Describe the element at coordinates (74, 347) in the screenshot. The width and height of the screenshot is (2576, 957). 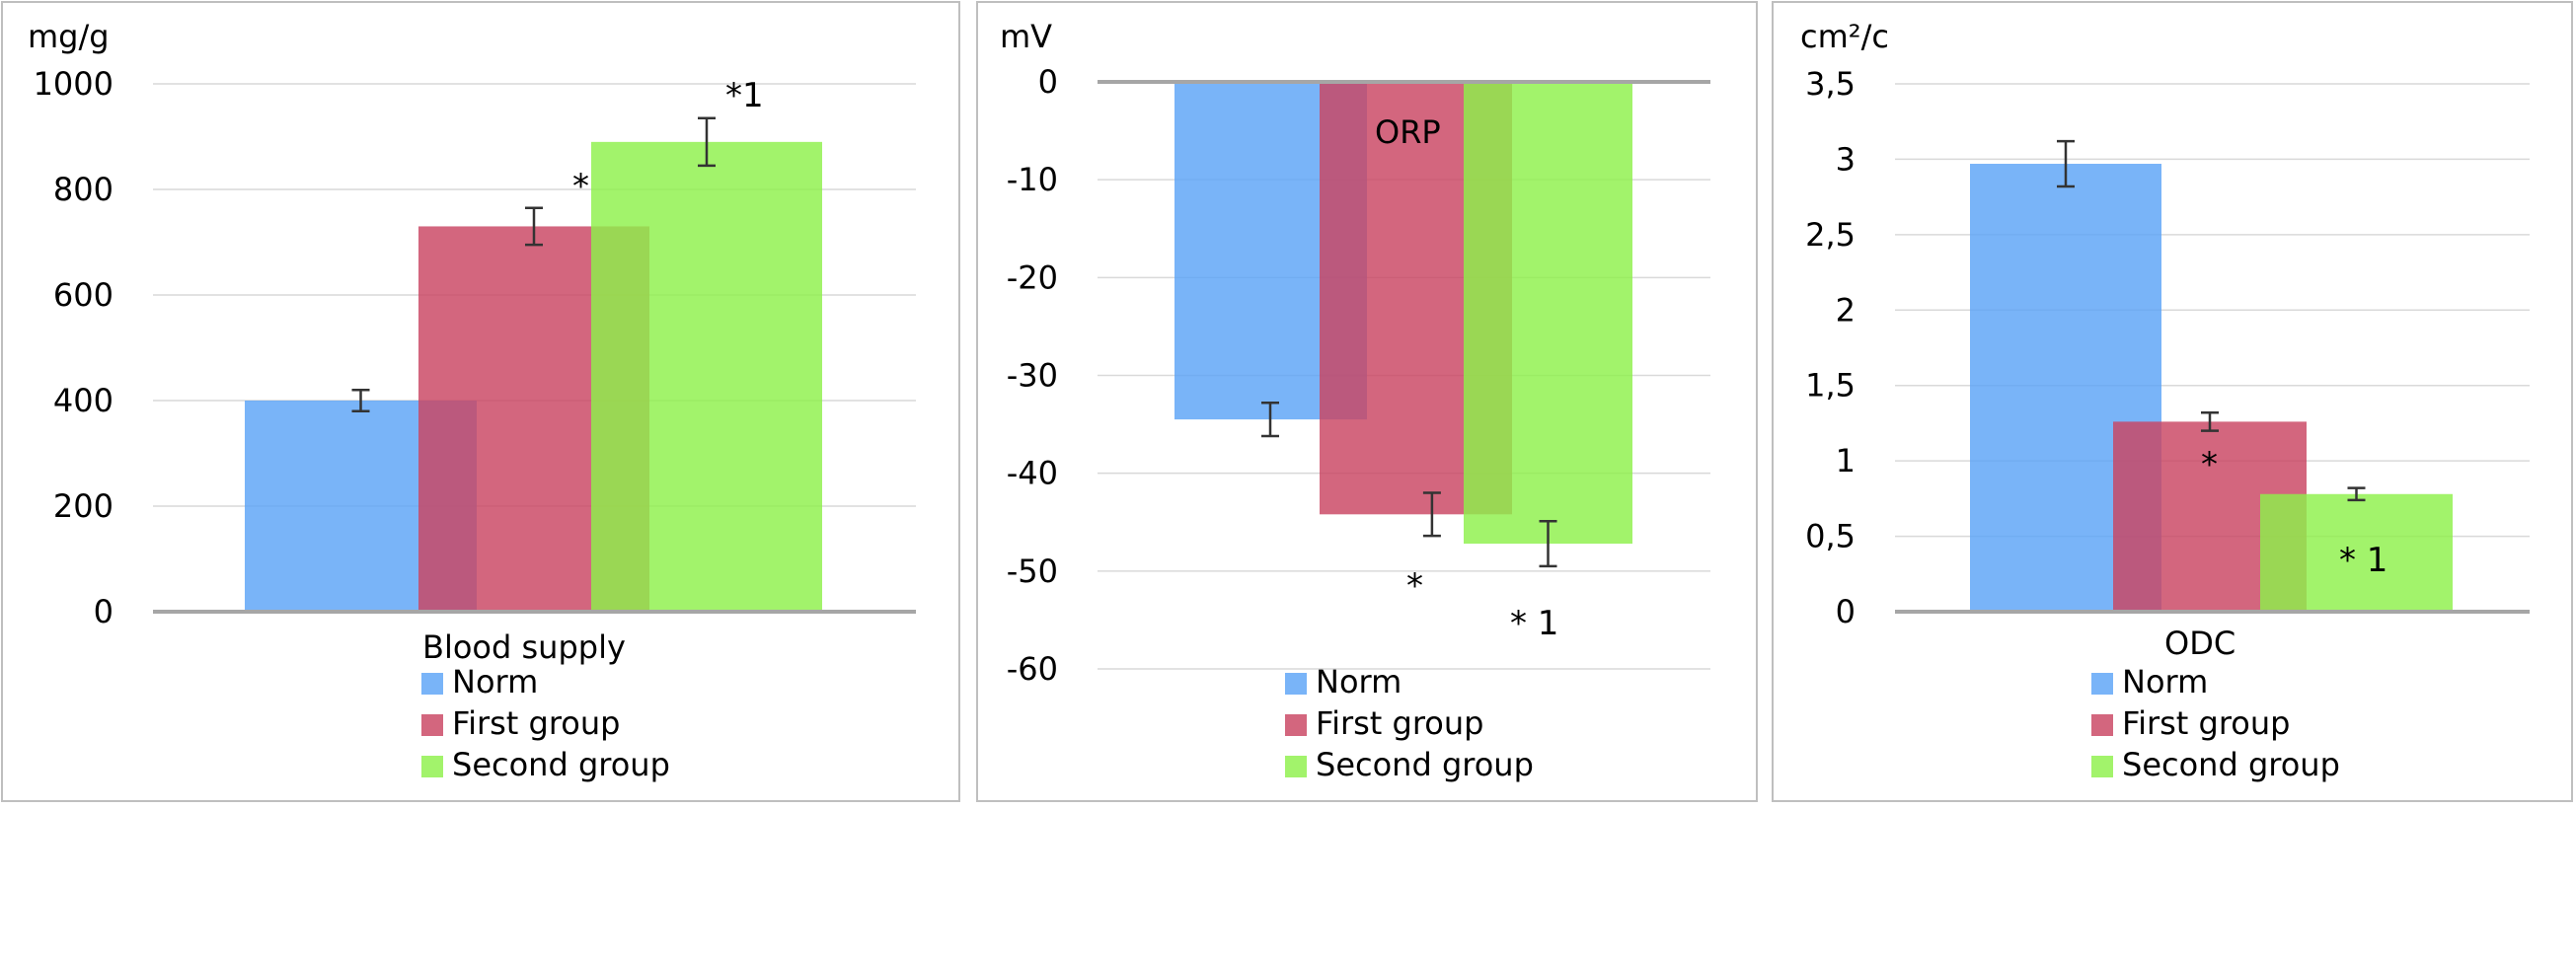
I see `y-tick-layer: 0 200 400 600 800 1000` at that location.